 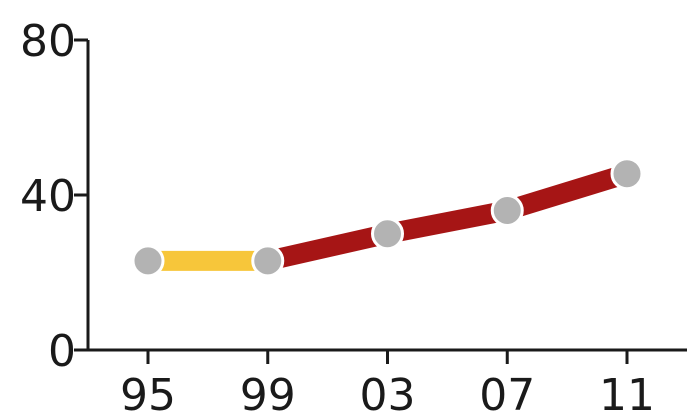 I want to click on y-tick-label: 0, so click(x=62, y=351).